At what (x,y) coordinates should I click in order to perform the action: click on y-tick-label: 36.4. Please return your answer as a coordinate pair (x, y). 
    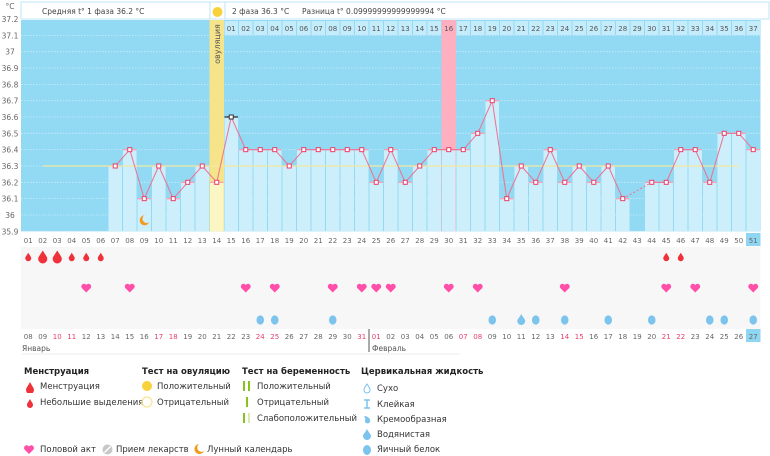
    Looking at the image, I should click on (10, 150).